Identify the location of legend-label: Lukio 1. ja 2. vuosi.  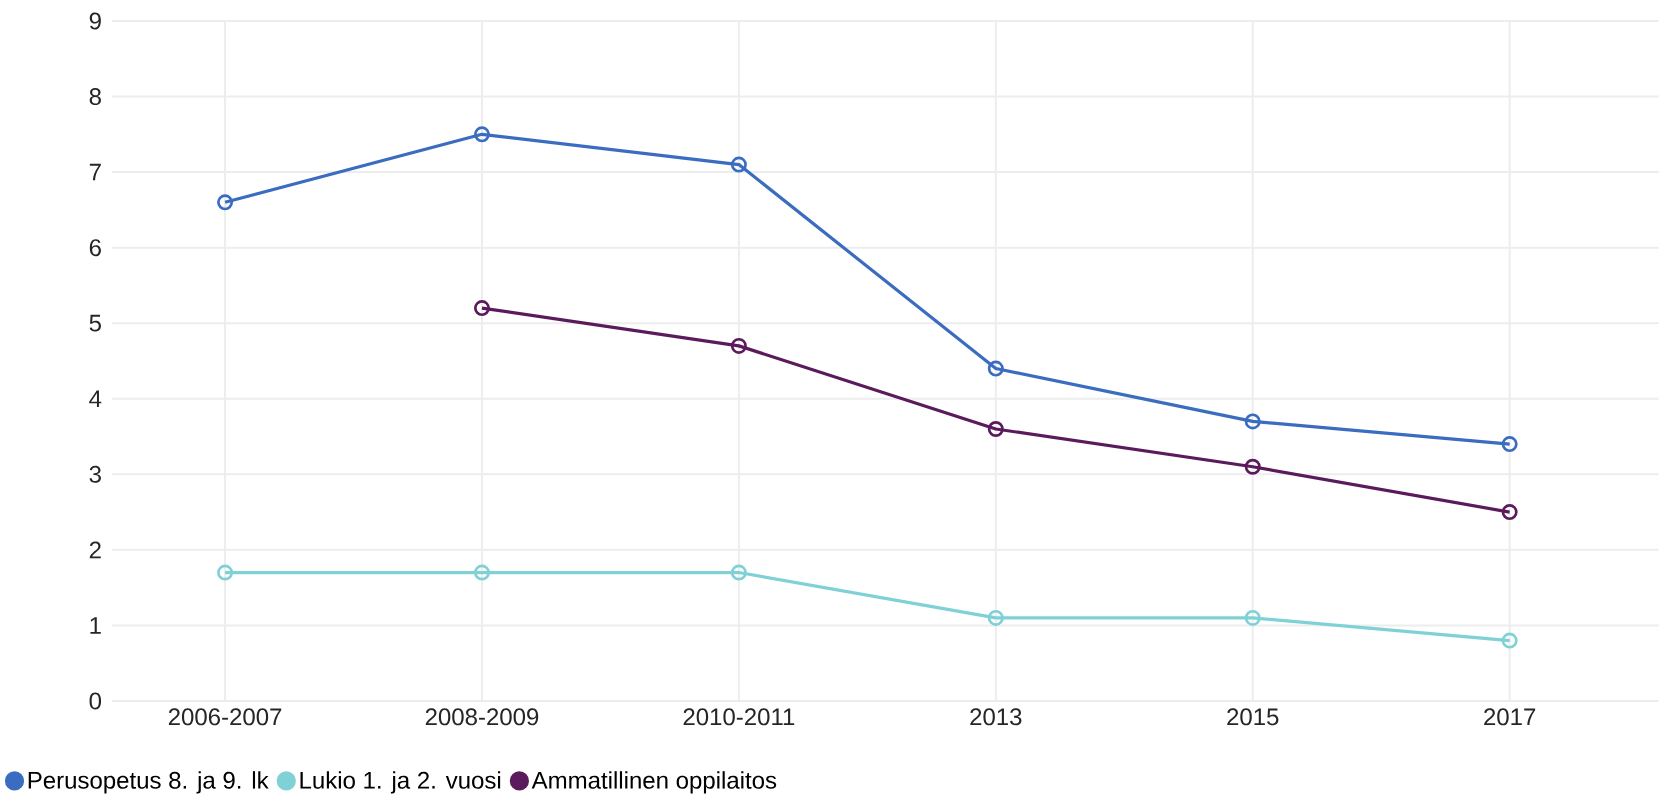
(400, 782).